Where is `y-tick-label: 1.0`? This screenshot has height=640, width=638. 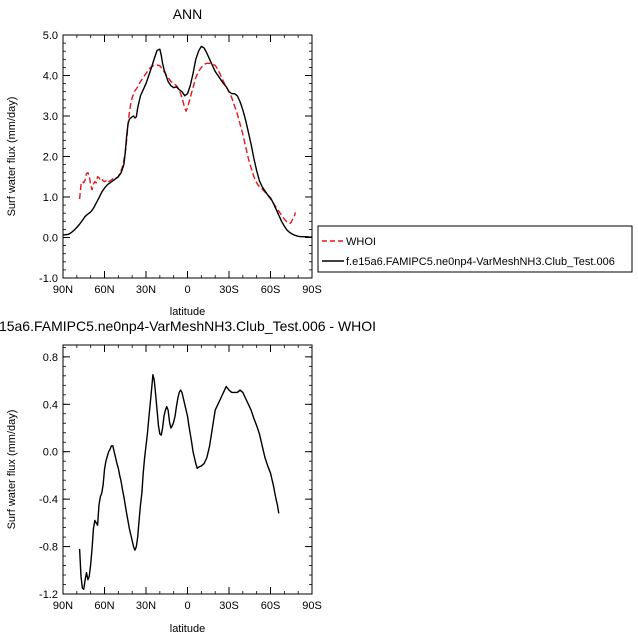 y-tick-label: 1.0 is located at coordinates (50, 198).